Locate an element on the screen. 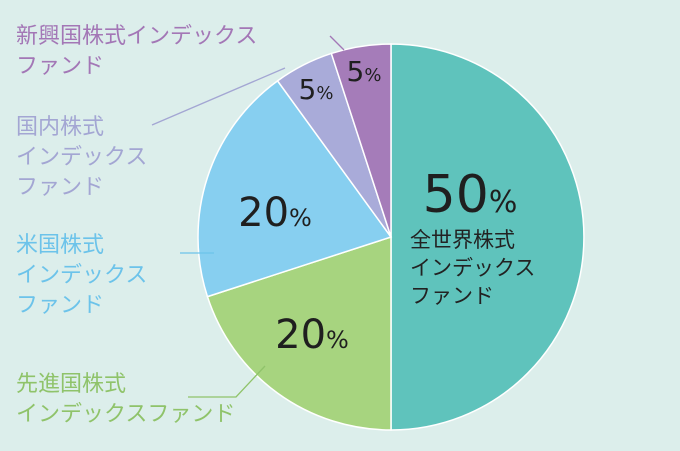 The image size is (680, 451). category-label-2: 先進国株式インデックスファンド is located at coordinates (125, 399).